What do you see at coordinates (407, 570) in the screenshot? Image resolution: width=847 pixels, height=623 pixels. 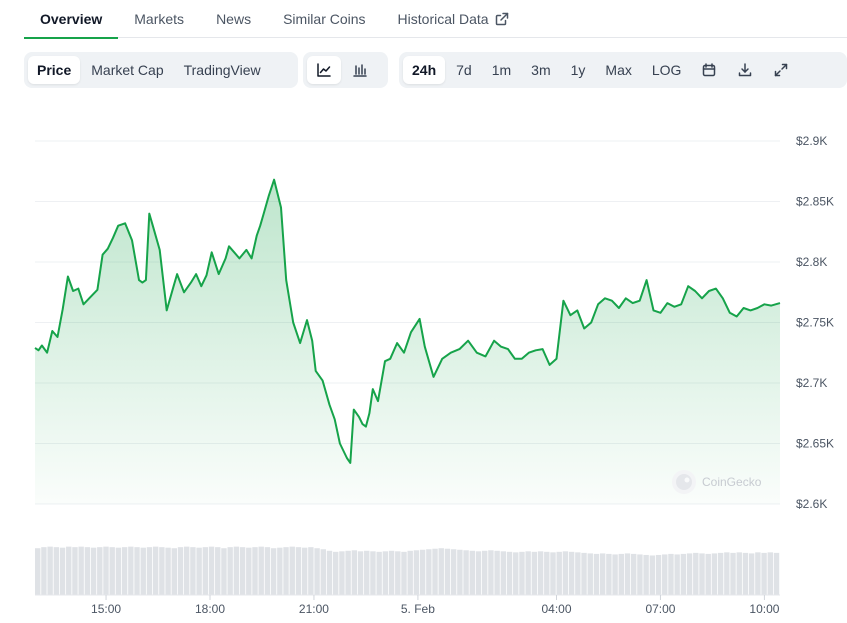 I see `volume-bars` at bounding box center [407, 570].